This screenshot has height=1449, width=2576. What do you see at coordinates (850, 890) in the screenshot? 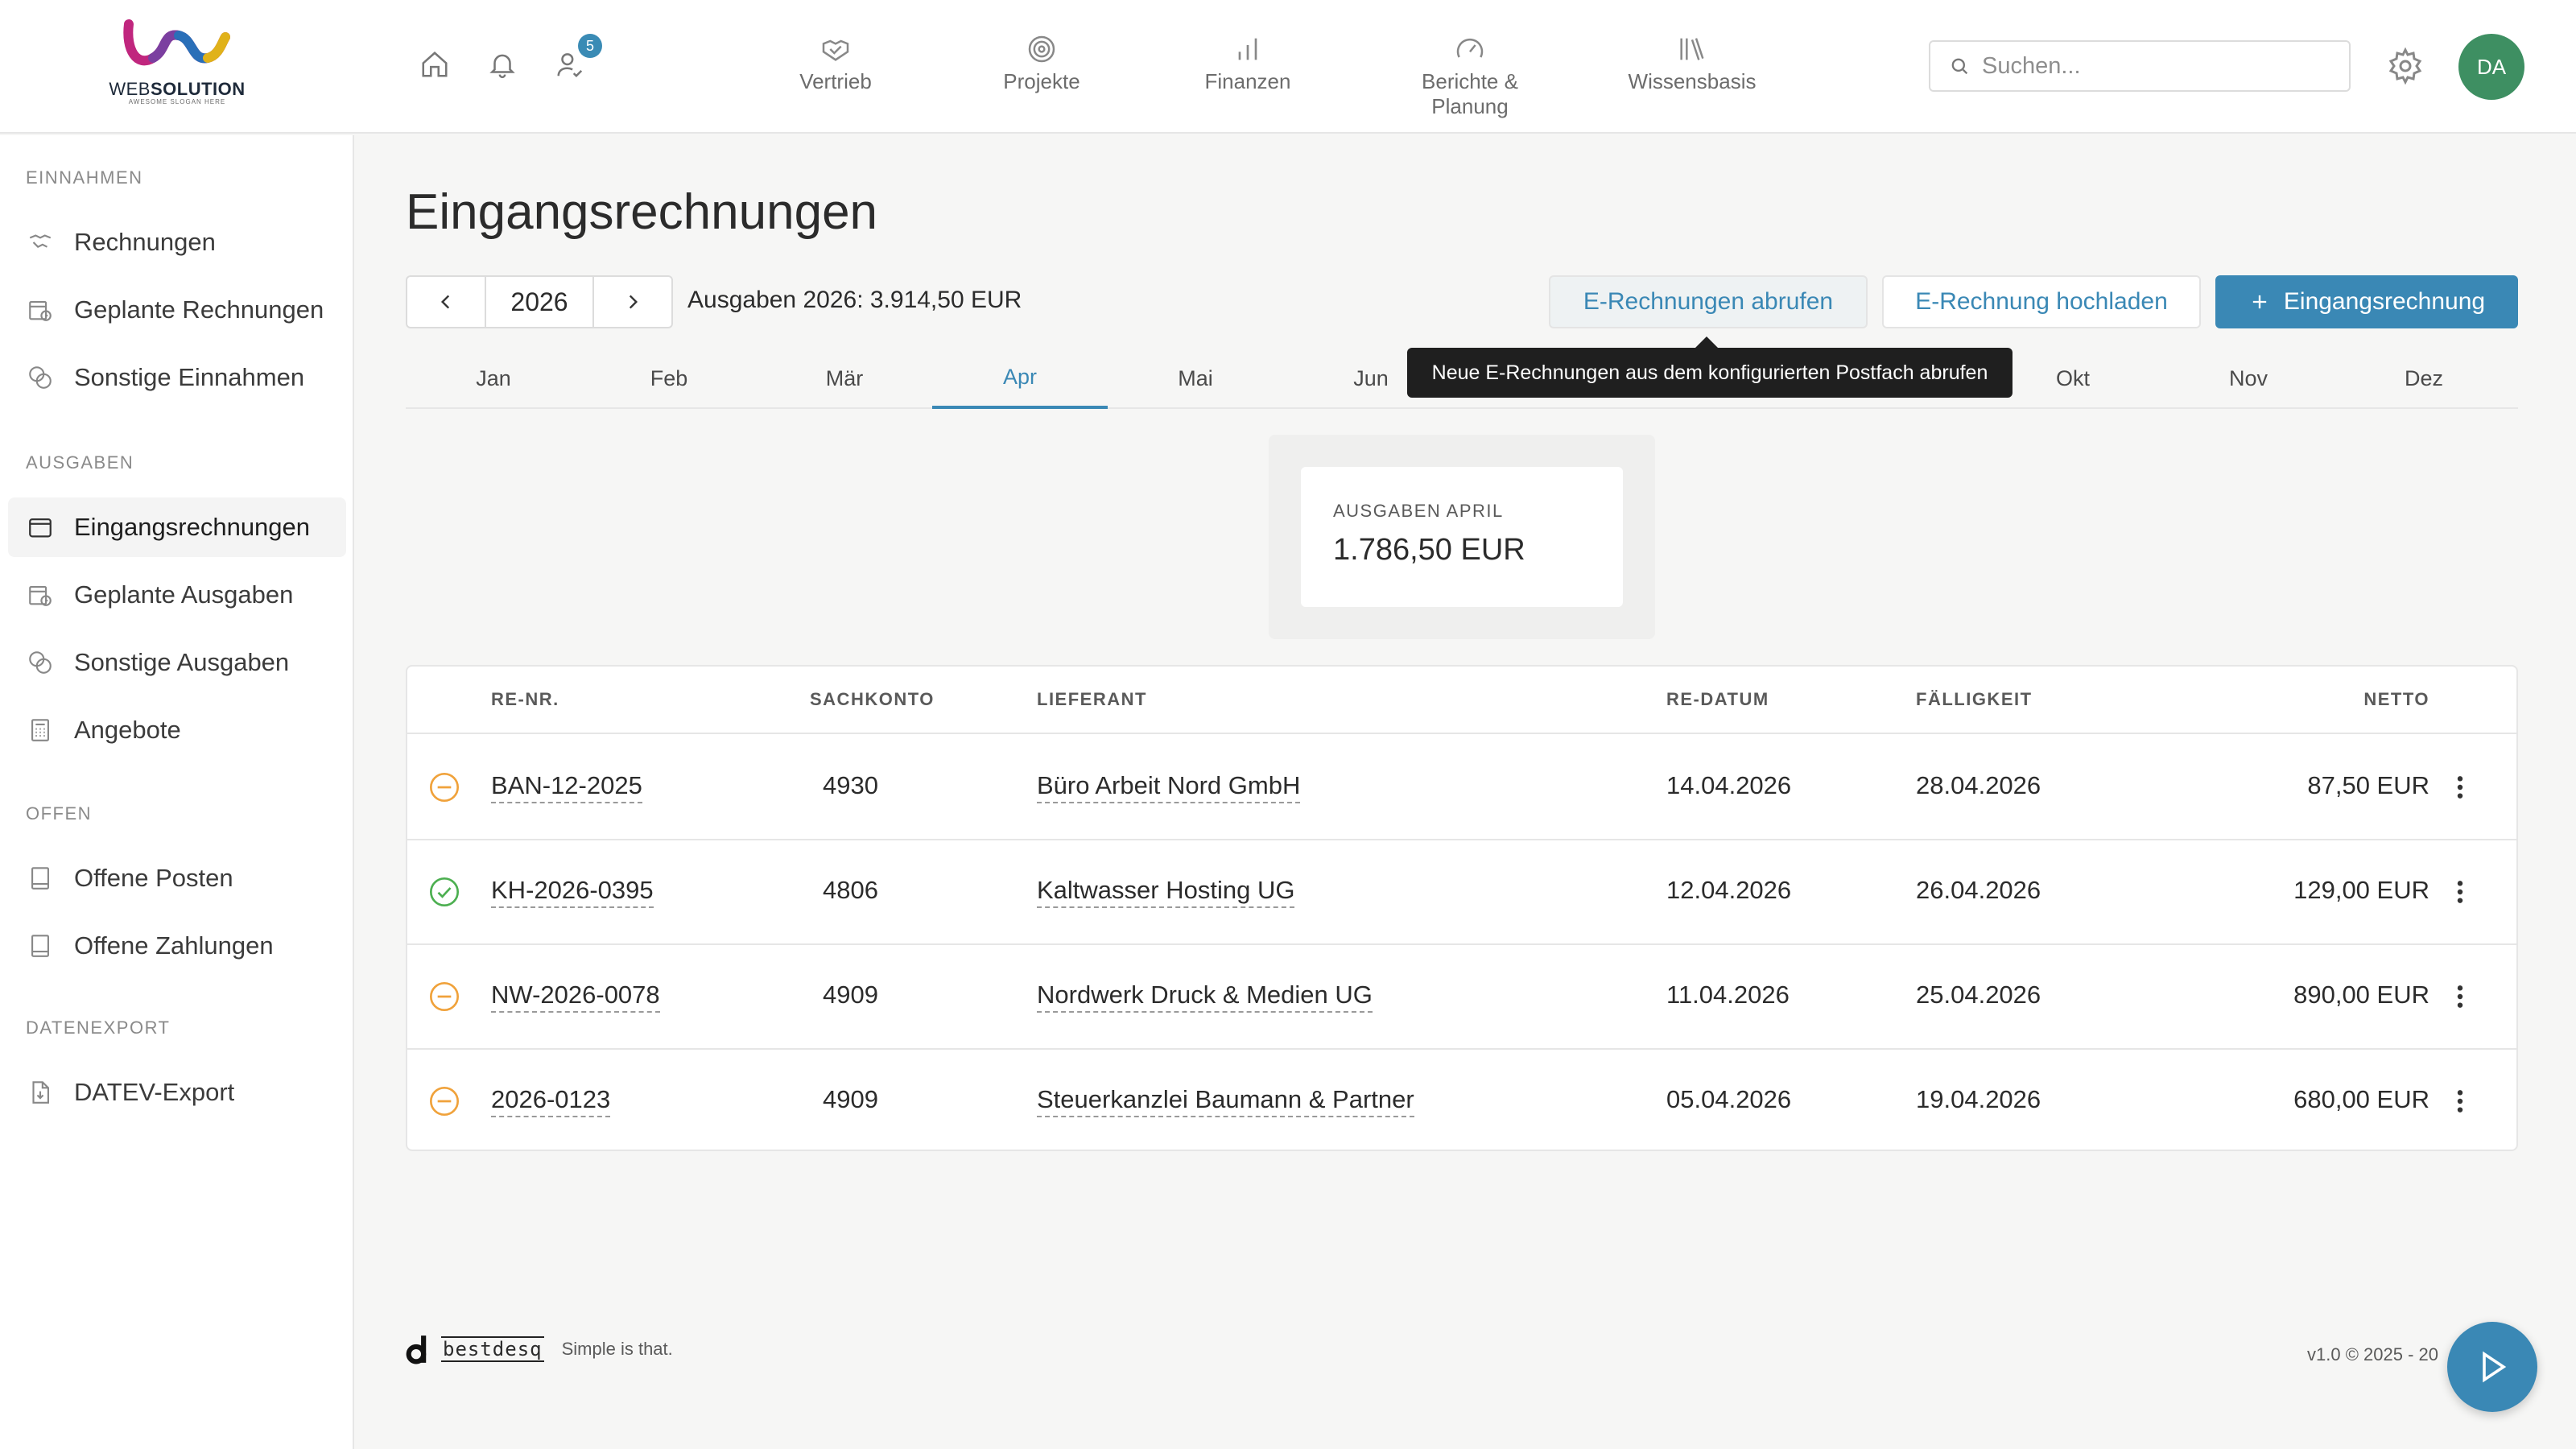
I see `sachkonto: 4806` at bounding box center [850, 890].